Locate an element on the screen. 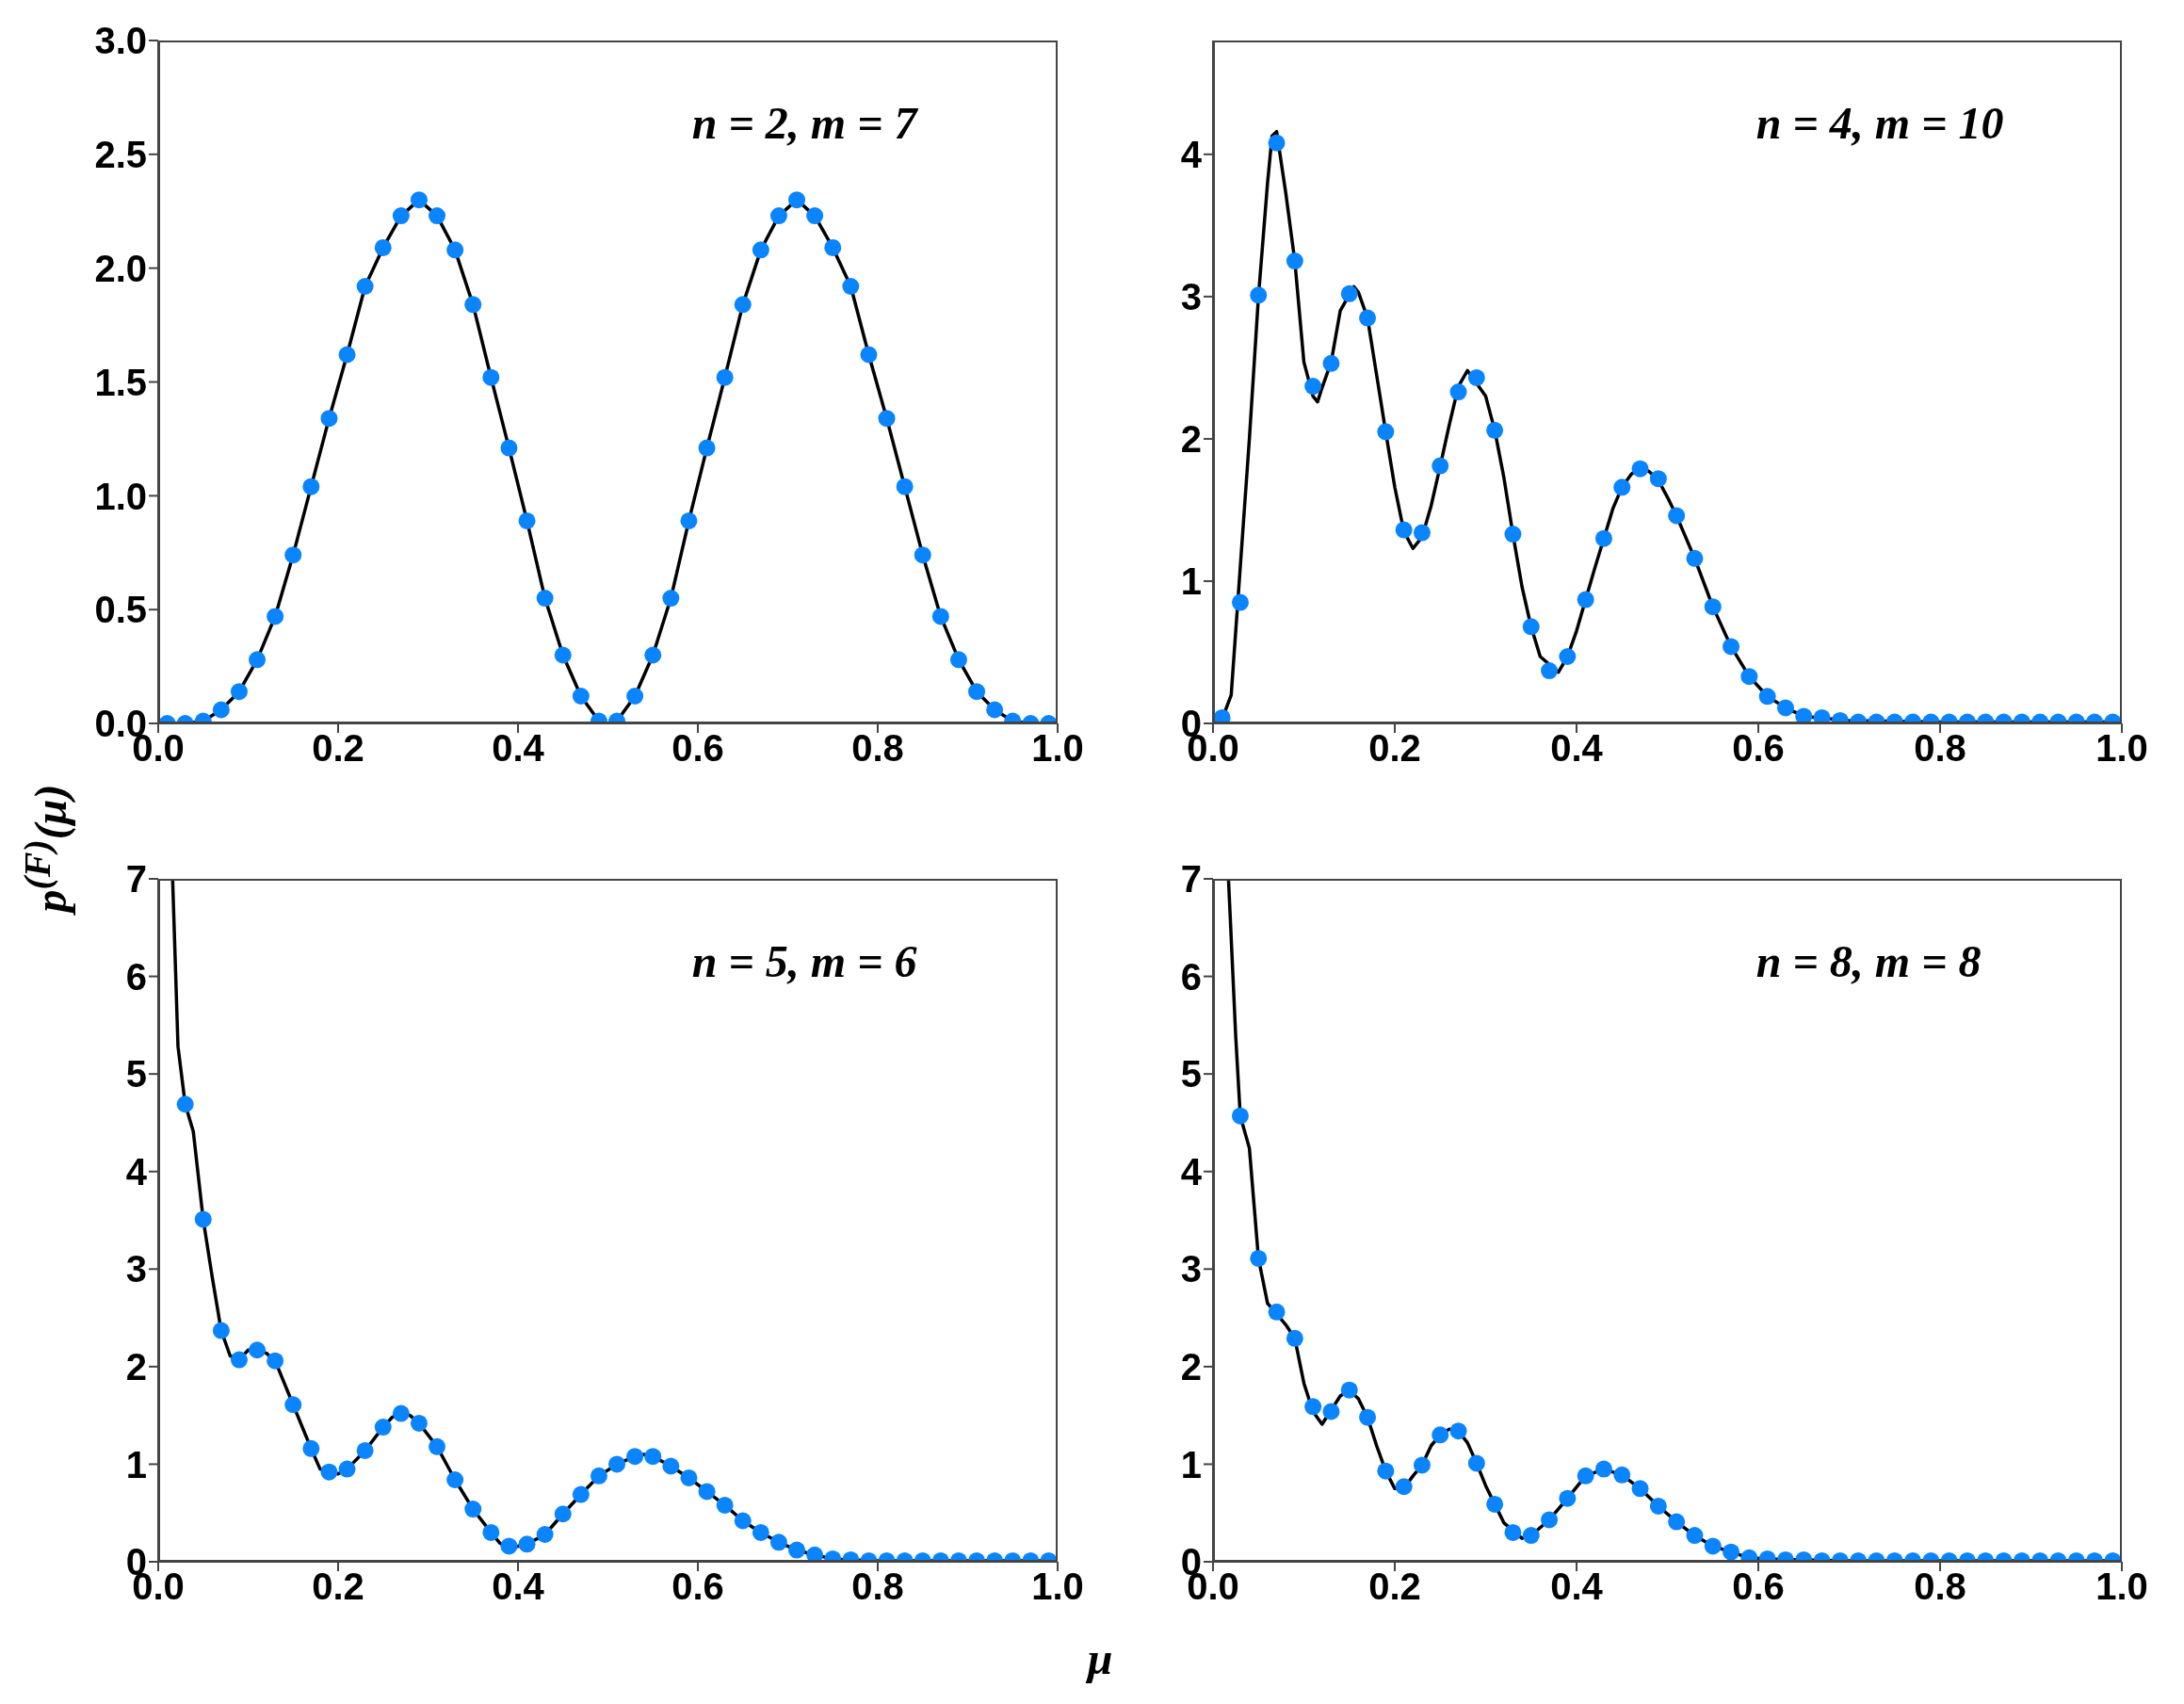  x-axis-title: μ is located at coordinates (1099, 1658).